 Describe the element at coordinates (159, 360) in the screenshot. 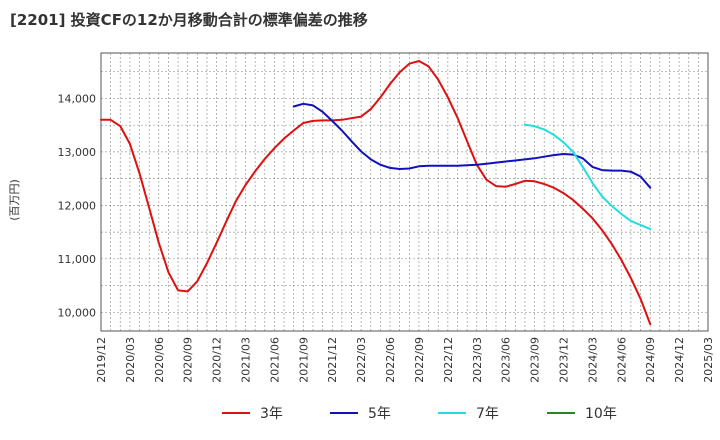

I see `x-tick-label: 2020/06` at that location.